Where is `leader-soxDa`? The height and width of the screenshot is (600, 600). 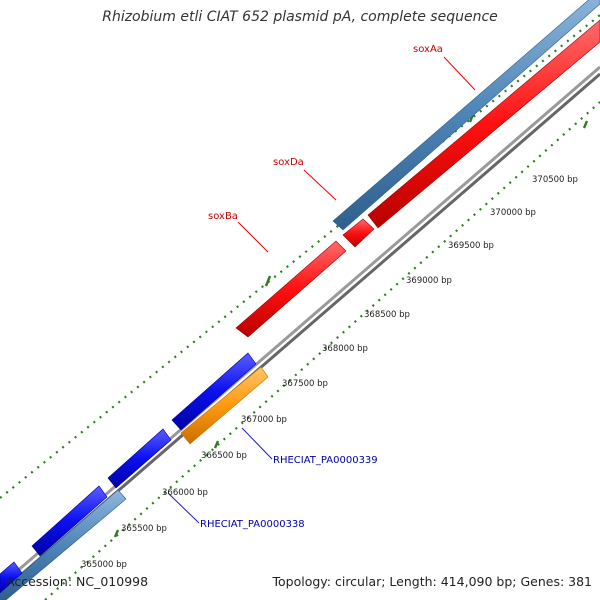
leader-soxDa is located at coordinates (320, 185).